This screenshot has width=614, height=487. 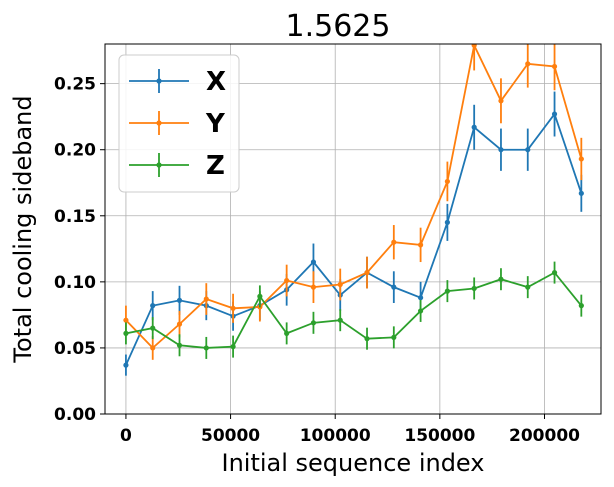 I want to click on y-tick-label: 0.05, so click(x=75, y=349).